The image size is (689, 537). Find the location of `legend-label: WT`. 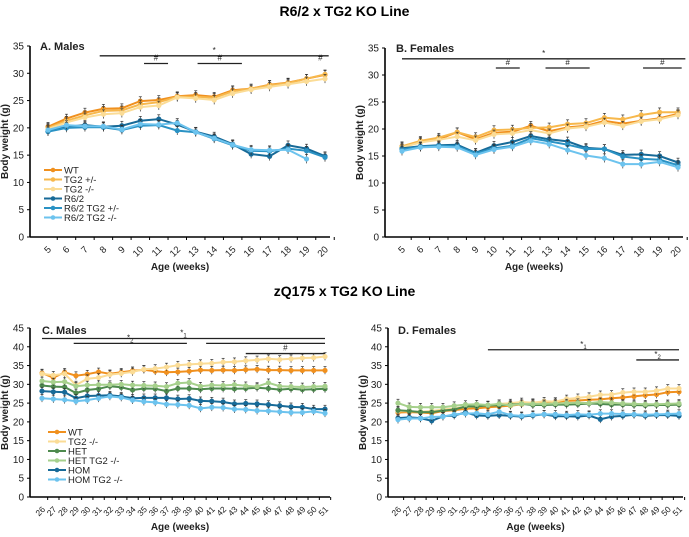

legend-label: WT is located at coordinates (75, 433).